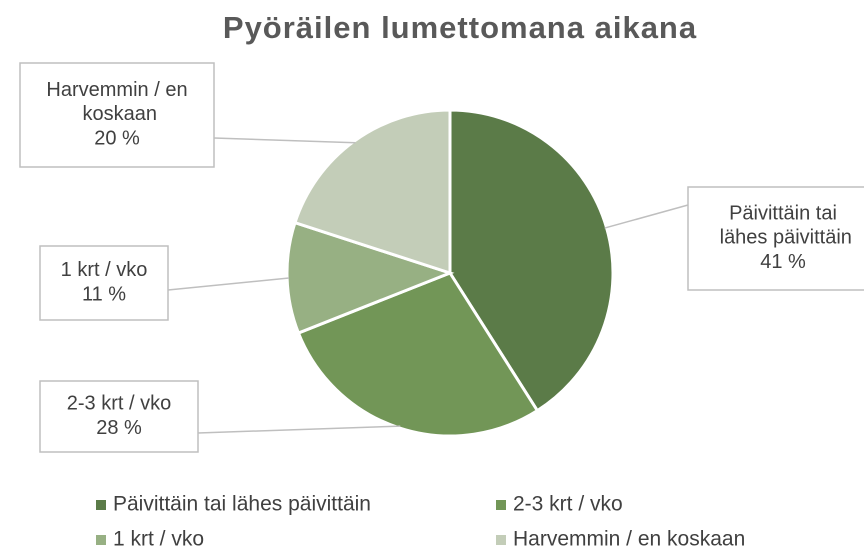 The width and height of the screenshot is (864, 555). I want to click on legend-label: Päivittäin tai lähes päivittäin, so click(242, 504).